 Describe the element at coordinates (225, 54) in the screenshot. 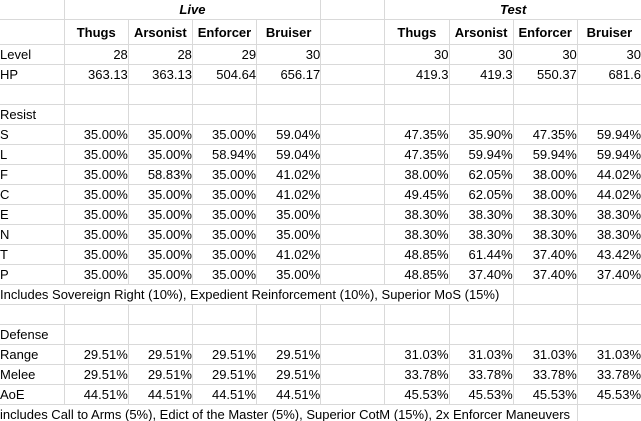

I see `cell: 29` at that location.